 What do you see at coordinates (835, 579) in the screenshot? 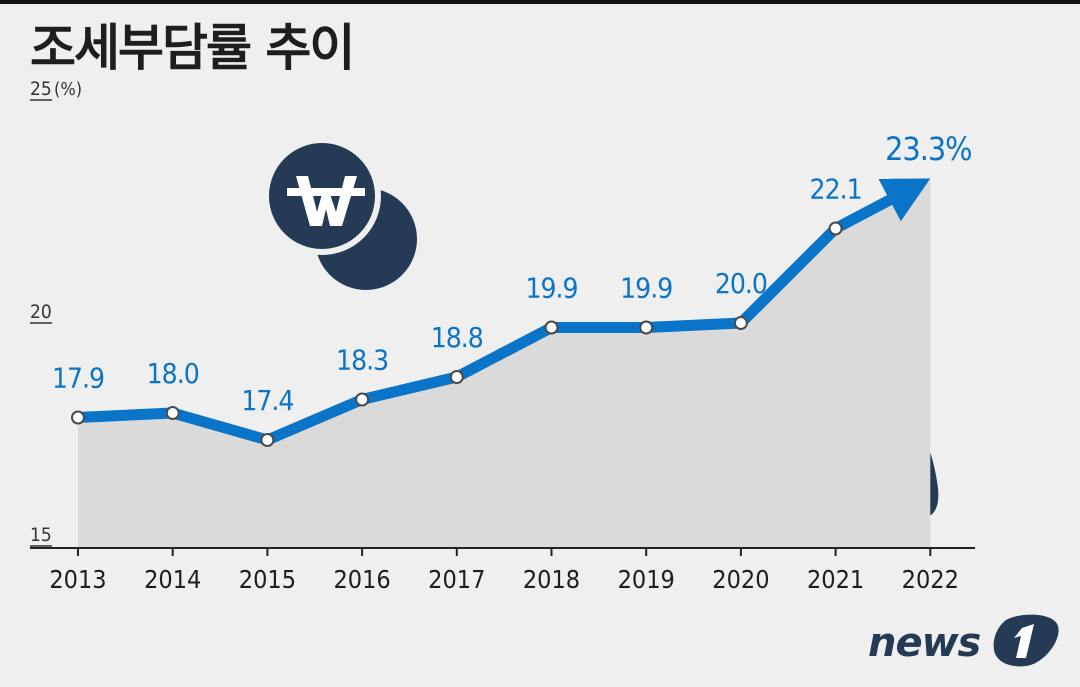
I see `x-tick-label: 2021` at bounding box center [835, 579].